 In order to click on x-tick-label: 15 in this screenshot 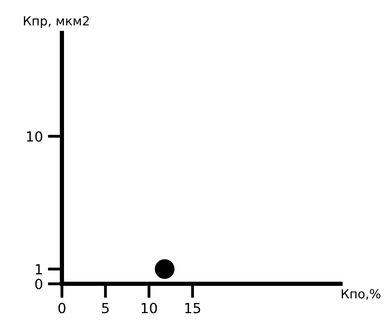, I will do `click(192, 308)`.